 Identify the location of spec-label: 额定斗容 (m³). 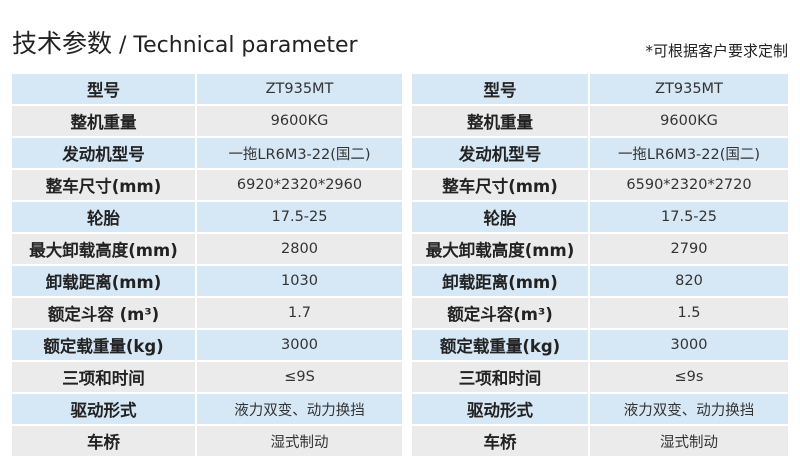
(103, 313).